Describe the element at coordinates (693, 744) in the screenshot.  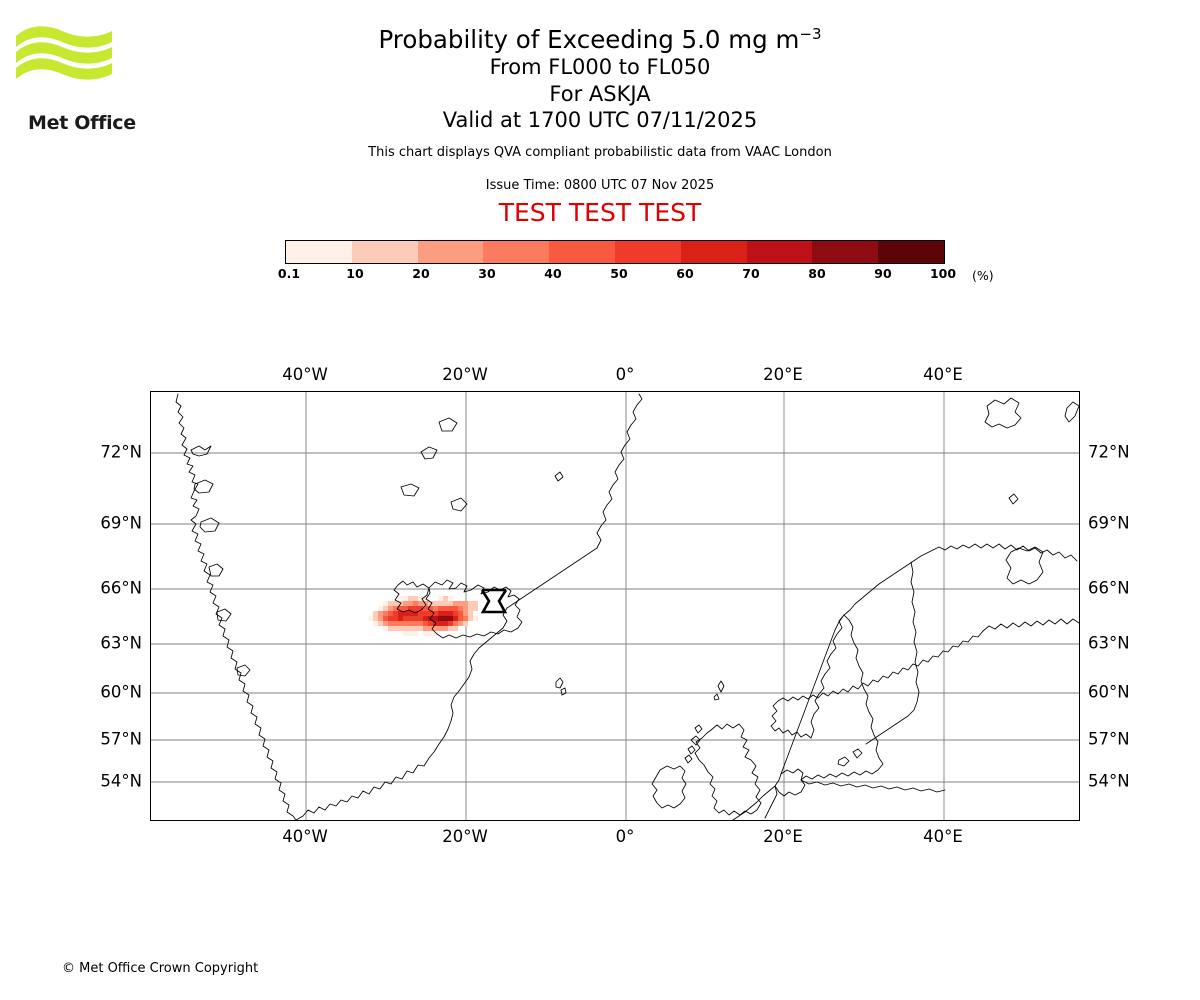
I see `coastline-scotland-islands` at that location.